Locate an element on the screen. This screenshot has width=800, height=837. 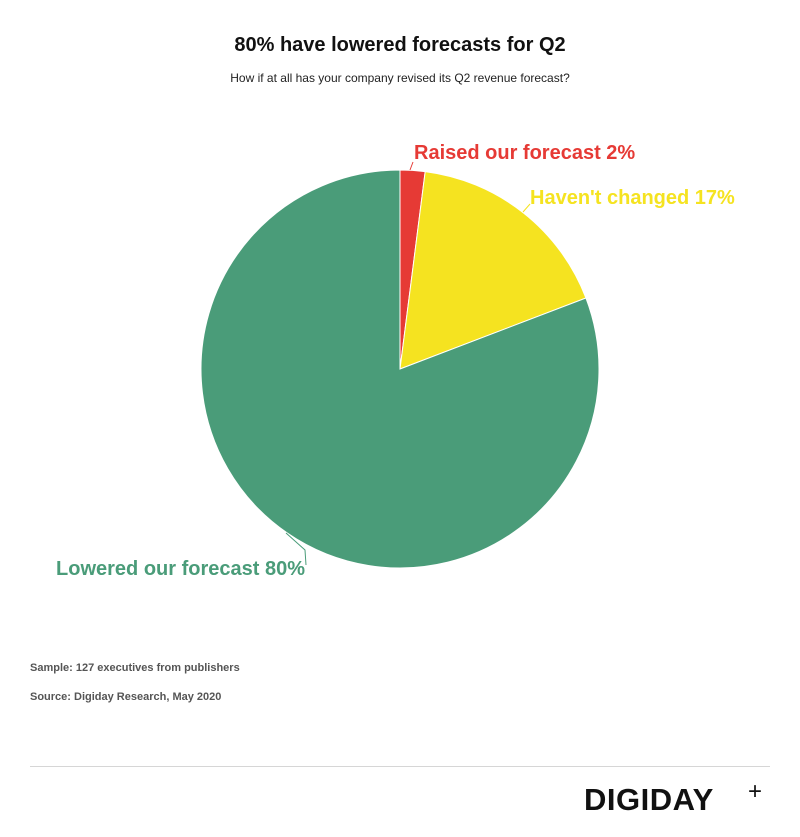
leader-line-unchanged is located at coordinates (526, 208).